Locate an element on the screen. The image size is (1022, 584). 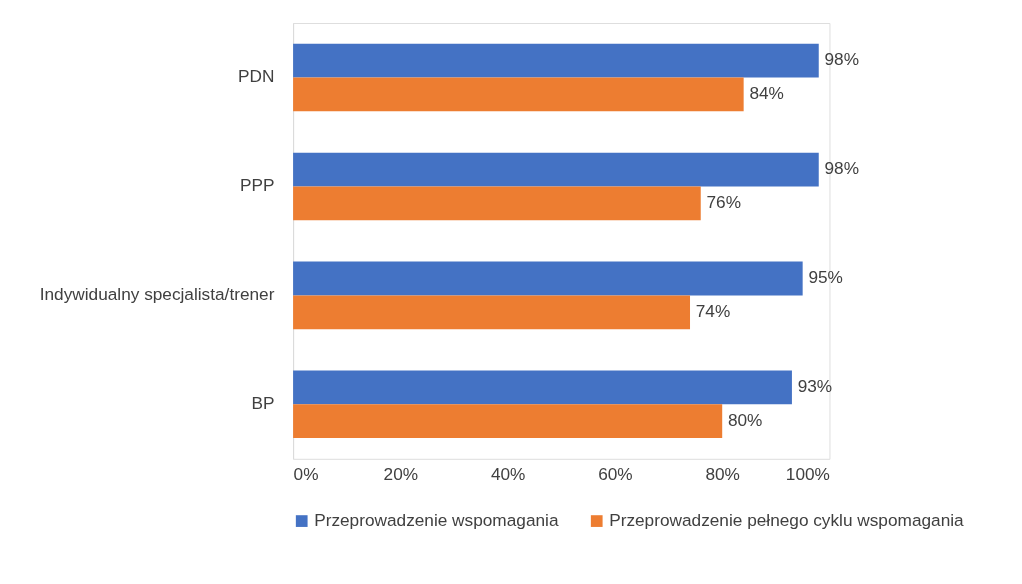
data-label: 76% is located at coordinates (723, 202).